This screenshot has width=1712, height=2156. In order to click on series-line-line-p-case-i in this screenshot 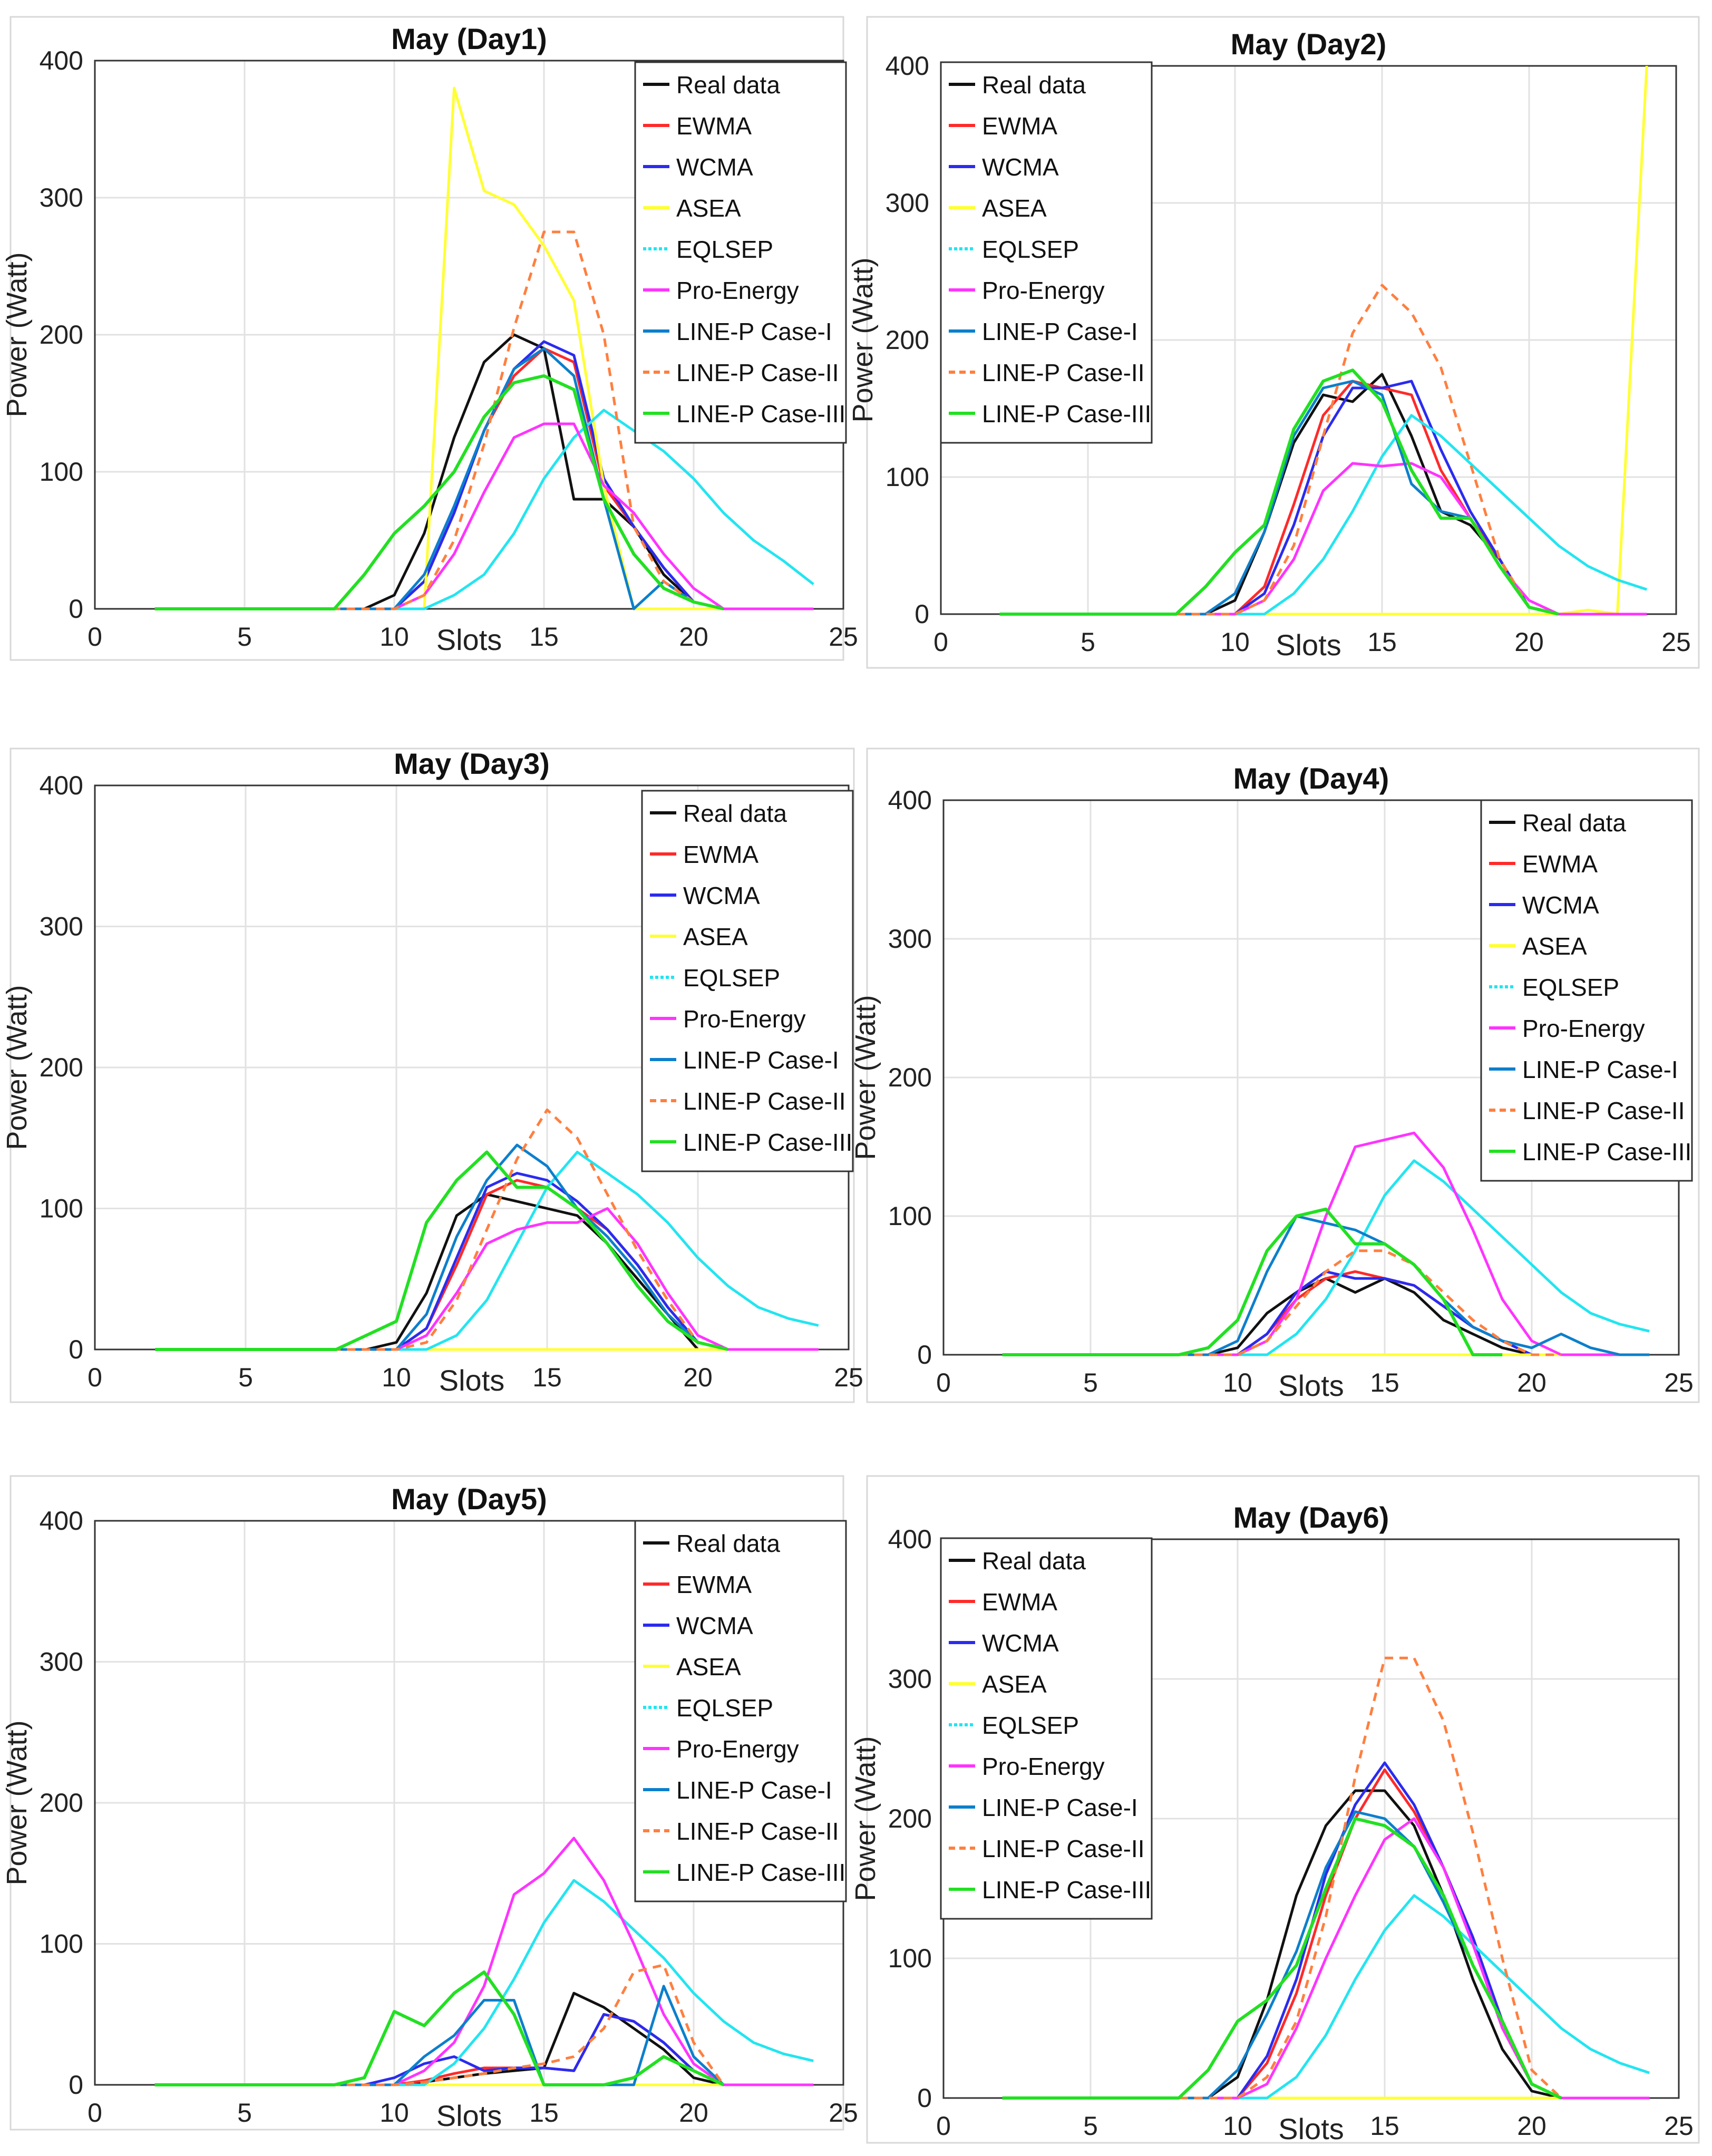, I will do `click(442, 1247)`.